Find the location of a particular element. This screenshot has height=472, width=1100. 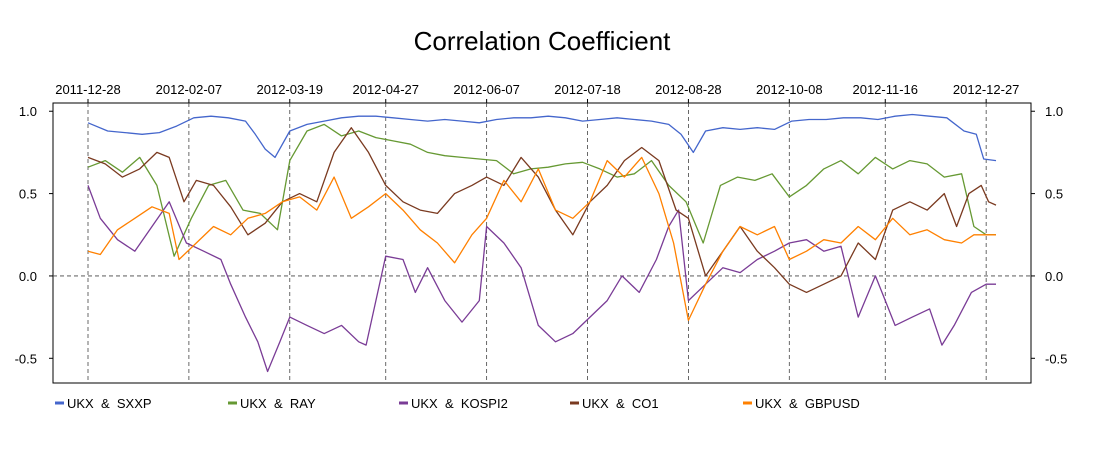

y-tick-label-left: 0.5 is located at coordinates (28, 194).